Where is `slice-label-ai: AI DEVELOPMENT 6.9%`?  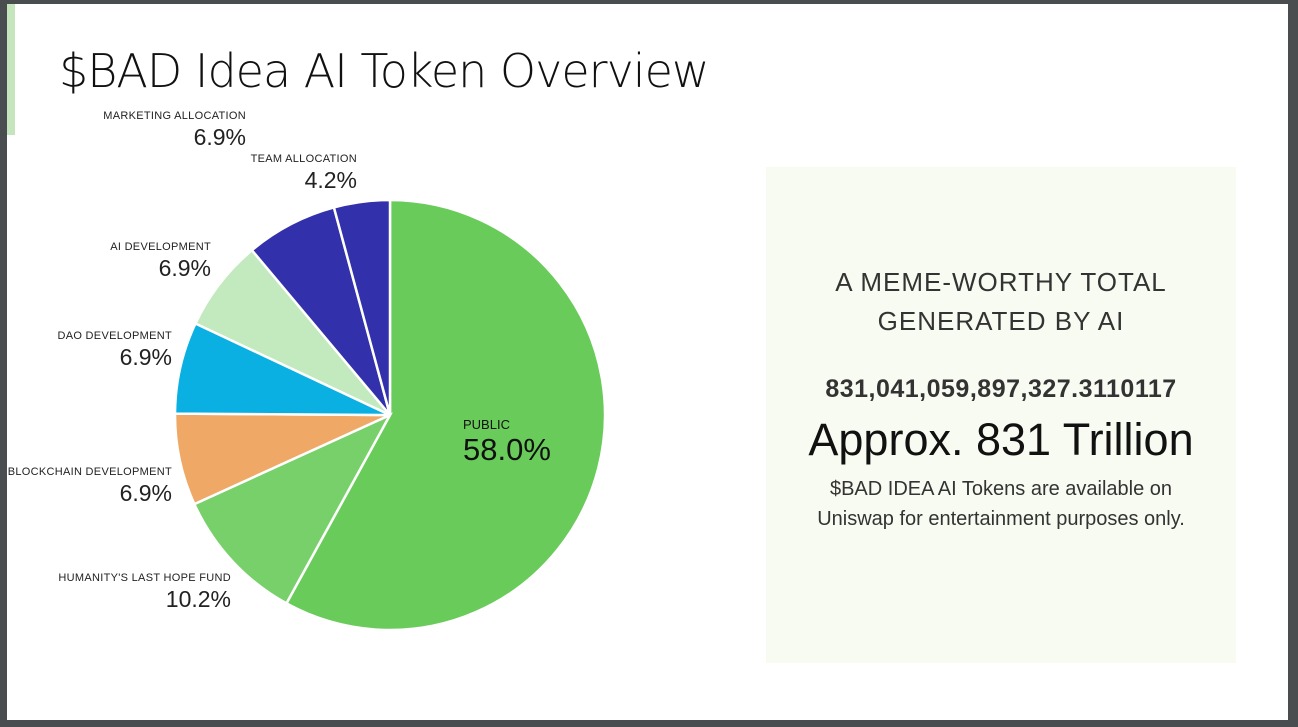
slice-label-ai: AI DEVELOPMENT 6.9% is located at coordinates (160, 261).